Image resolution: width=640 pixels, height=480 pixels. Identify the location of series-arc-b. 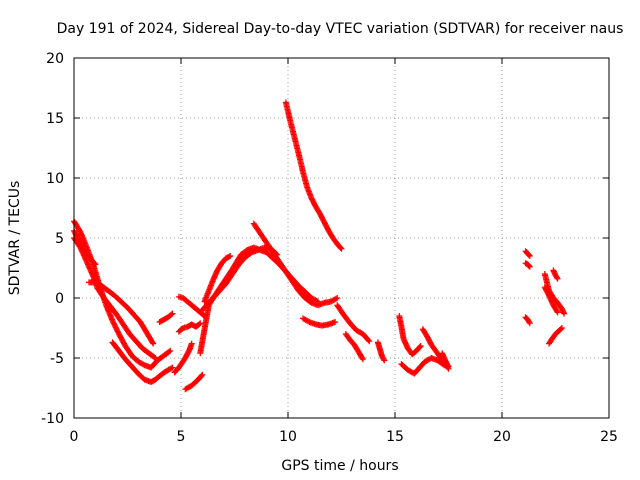
(115, 298).